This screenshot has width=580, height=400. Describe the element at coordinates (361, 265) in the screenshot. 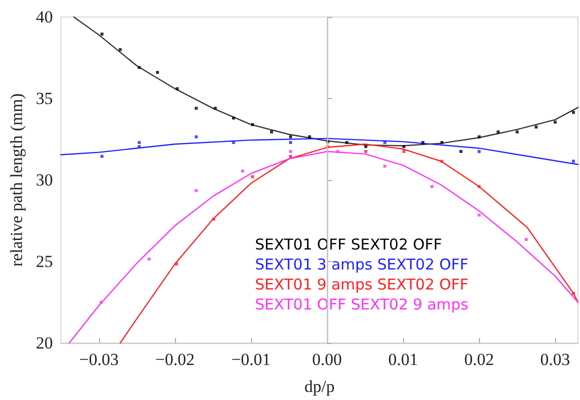

I see `text: SEXT01 3 amps SEXT02 OFF` at that location.